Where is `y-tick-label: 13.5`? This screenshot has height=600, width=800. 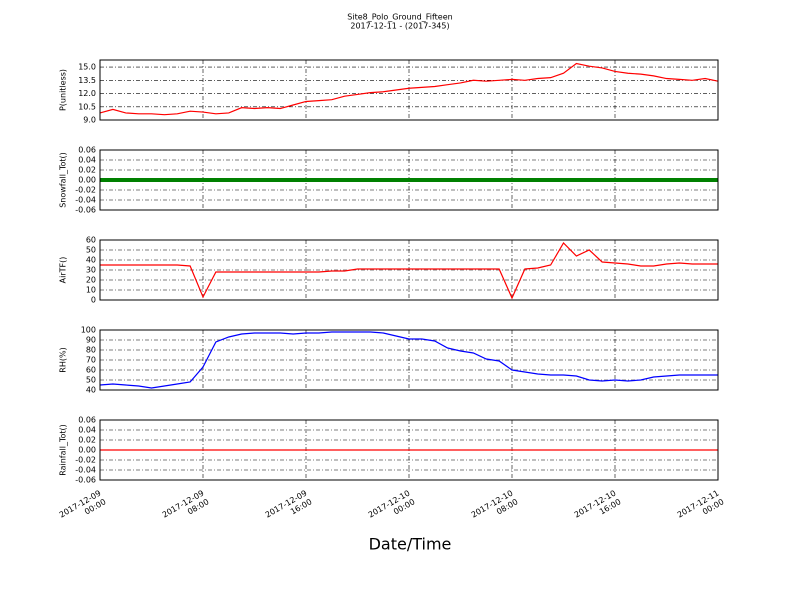
y-tick-label: 13.5 is located at coordinates (87, 80).